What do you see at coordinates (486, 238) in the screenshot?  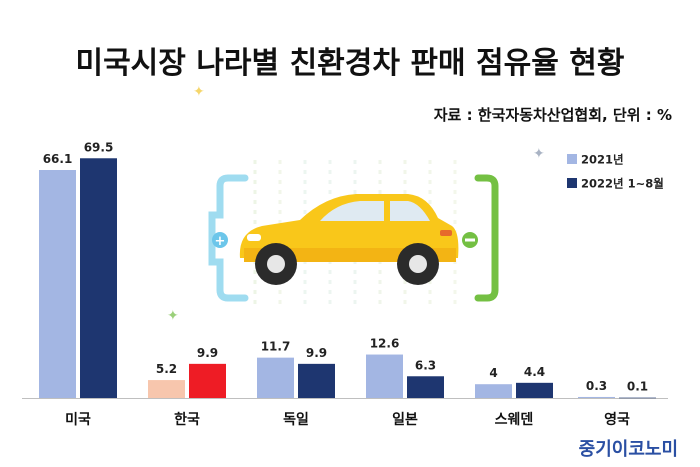 I see `right-bracket` at bounding box center [486, 238].